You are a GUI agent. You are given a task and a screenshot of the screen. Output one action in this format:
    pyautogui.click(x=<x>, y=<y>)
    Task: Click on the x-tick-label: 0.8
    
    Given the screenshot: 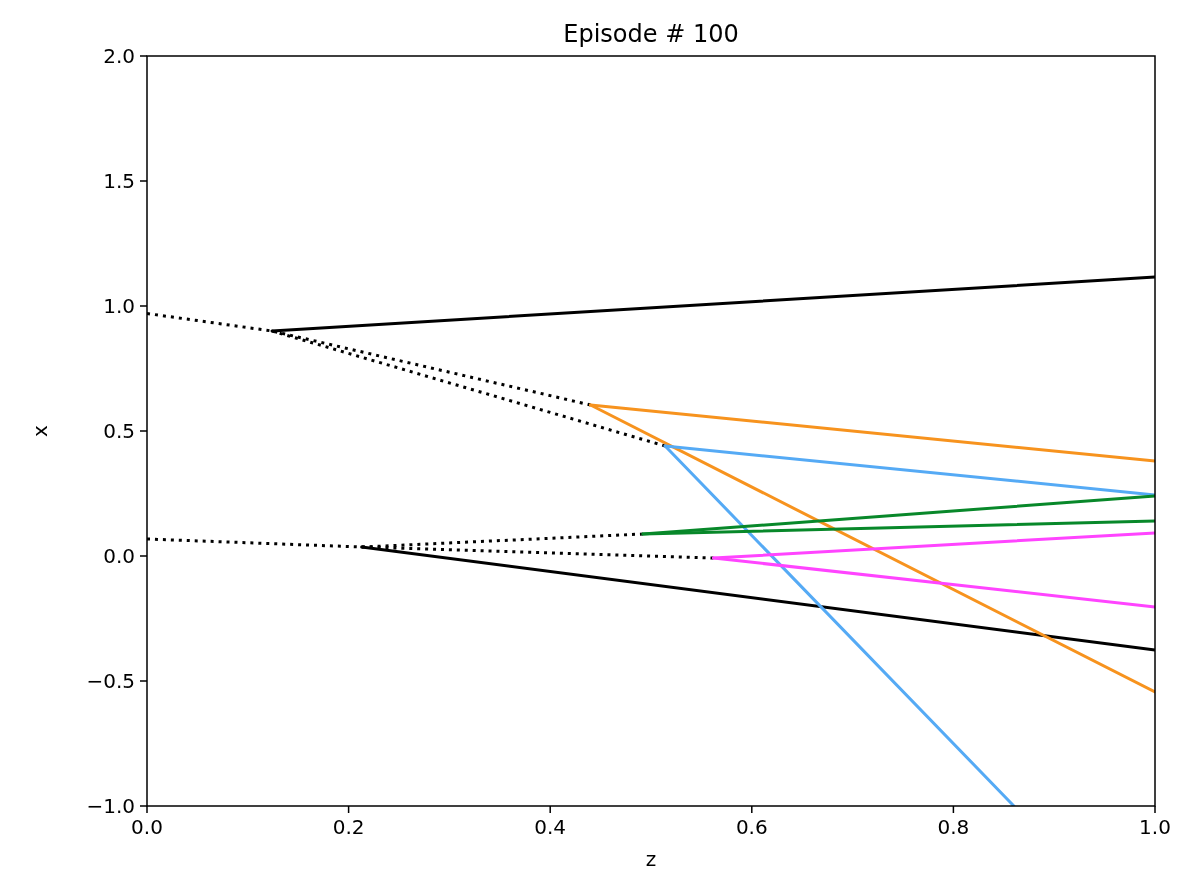 What is the action you would take?
    pyautogui.click(x=953, y=827)
    